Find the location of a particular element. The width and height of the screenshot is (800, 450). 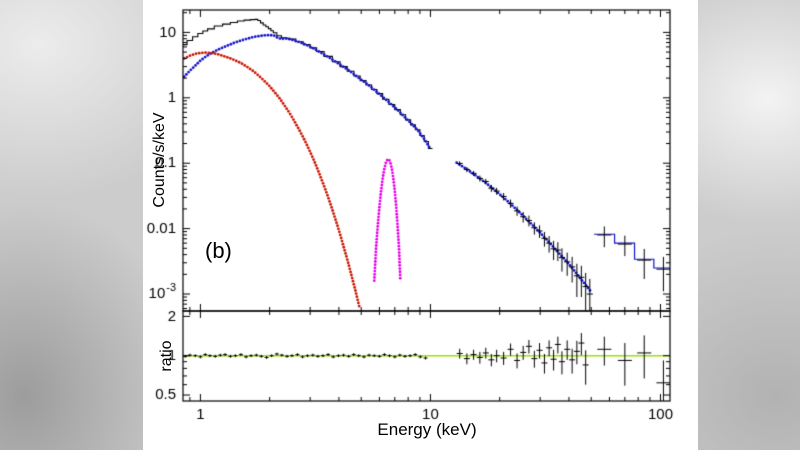

x-axis-label-energy: Energy (keV) is located at coordinates (427, 429).